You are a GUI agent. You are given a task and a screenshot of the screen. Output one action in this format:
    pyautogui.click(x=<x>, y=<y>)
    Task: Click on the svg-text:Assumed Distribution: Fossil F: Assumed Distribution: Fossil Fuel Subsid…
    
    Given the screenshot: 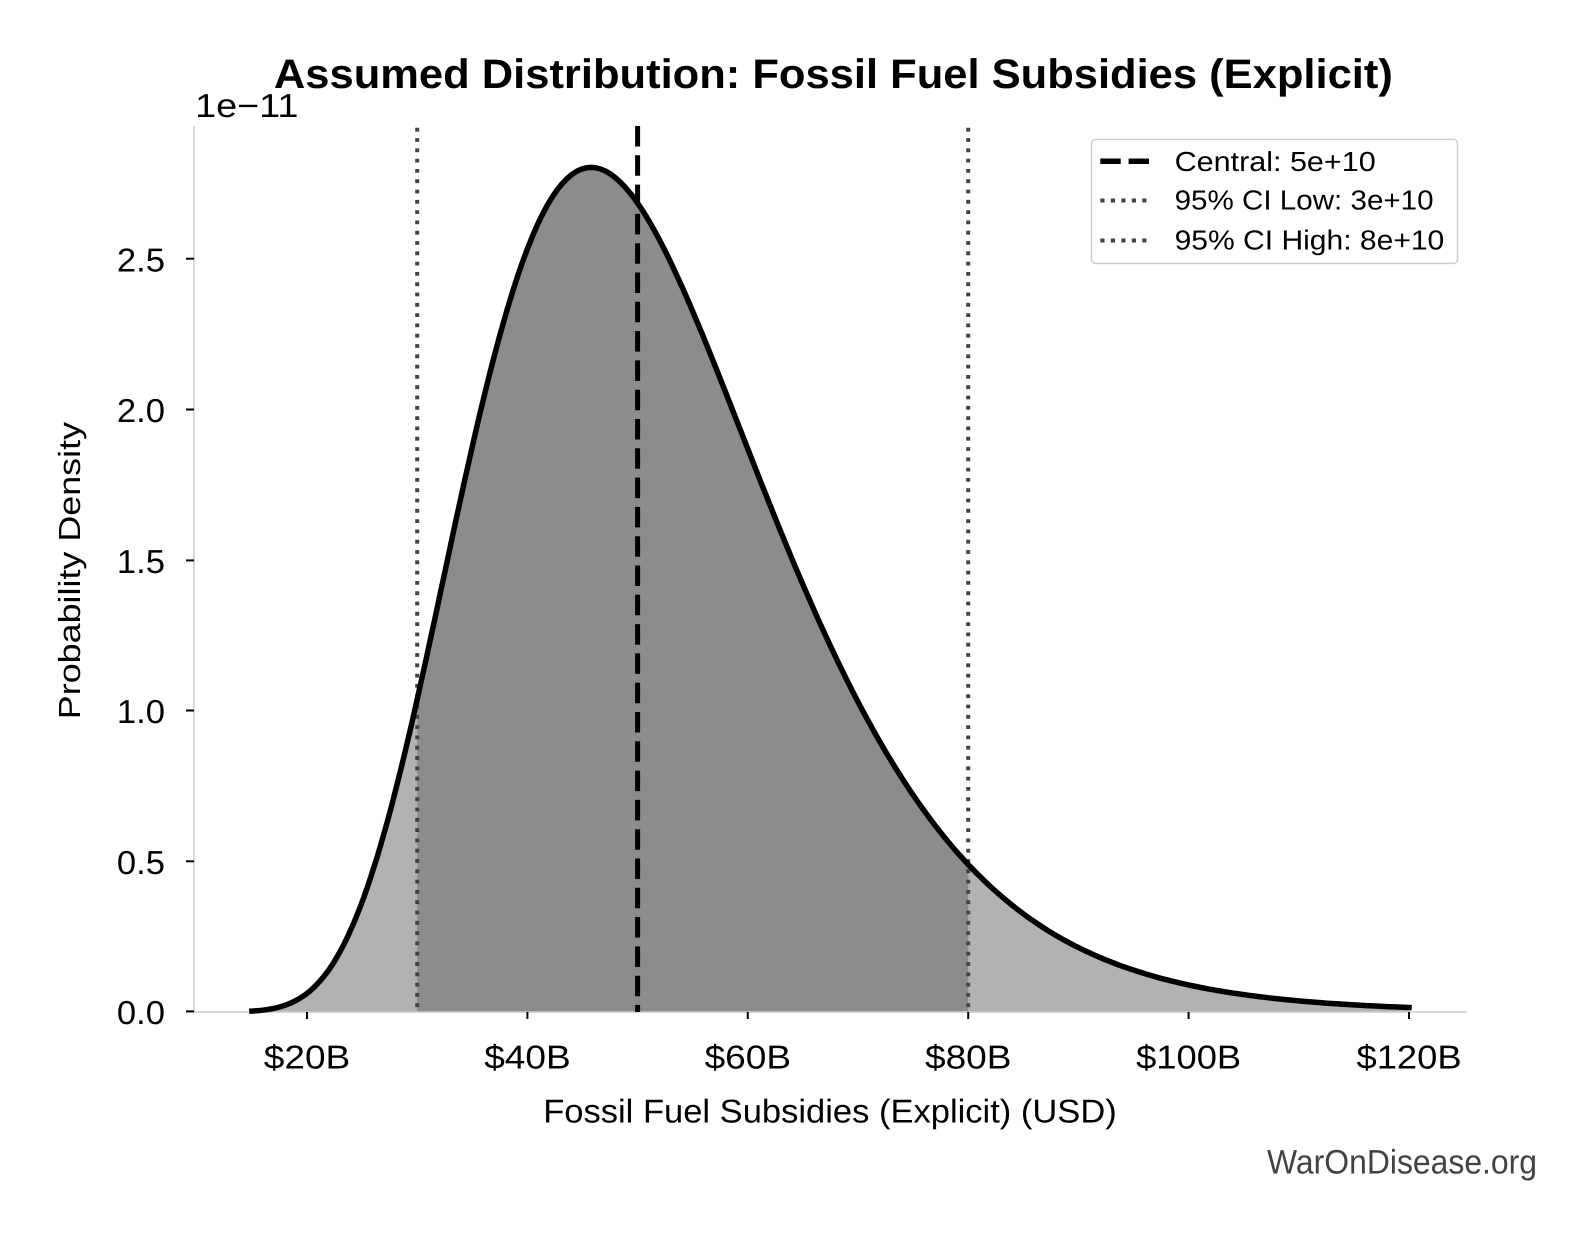 What is the action you would take?
    pyautogui.click(x=833, y=74)
    